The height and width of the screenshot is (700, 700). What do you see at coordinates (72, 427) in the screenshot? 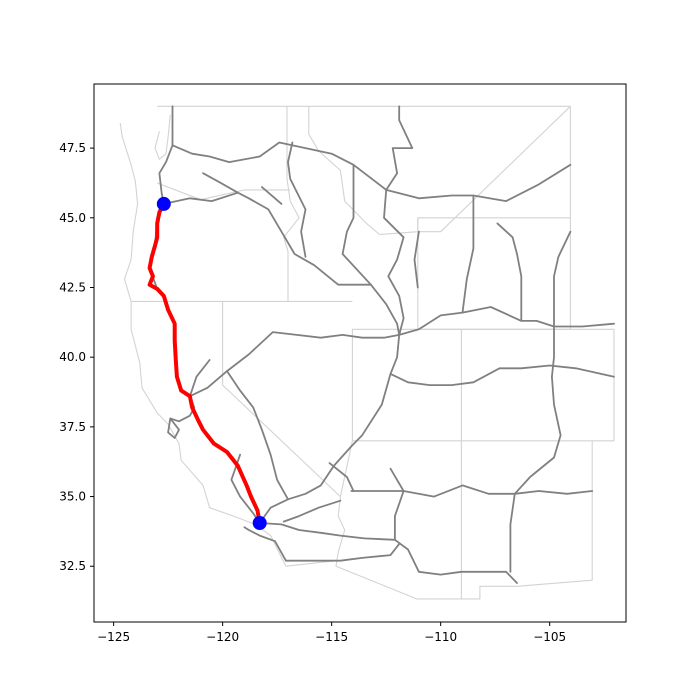
I see `y-tick-label: 37.5` at bounding box center [72, 427].